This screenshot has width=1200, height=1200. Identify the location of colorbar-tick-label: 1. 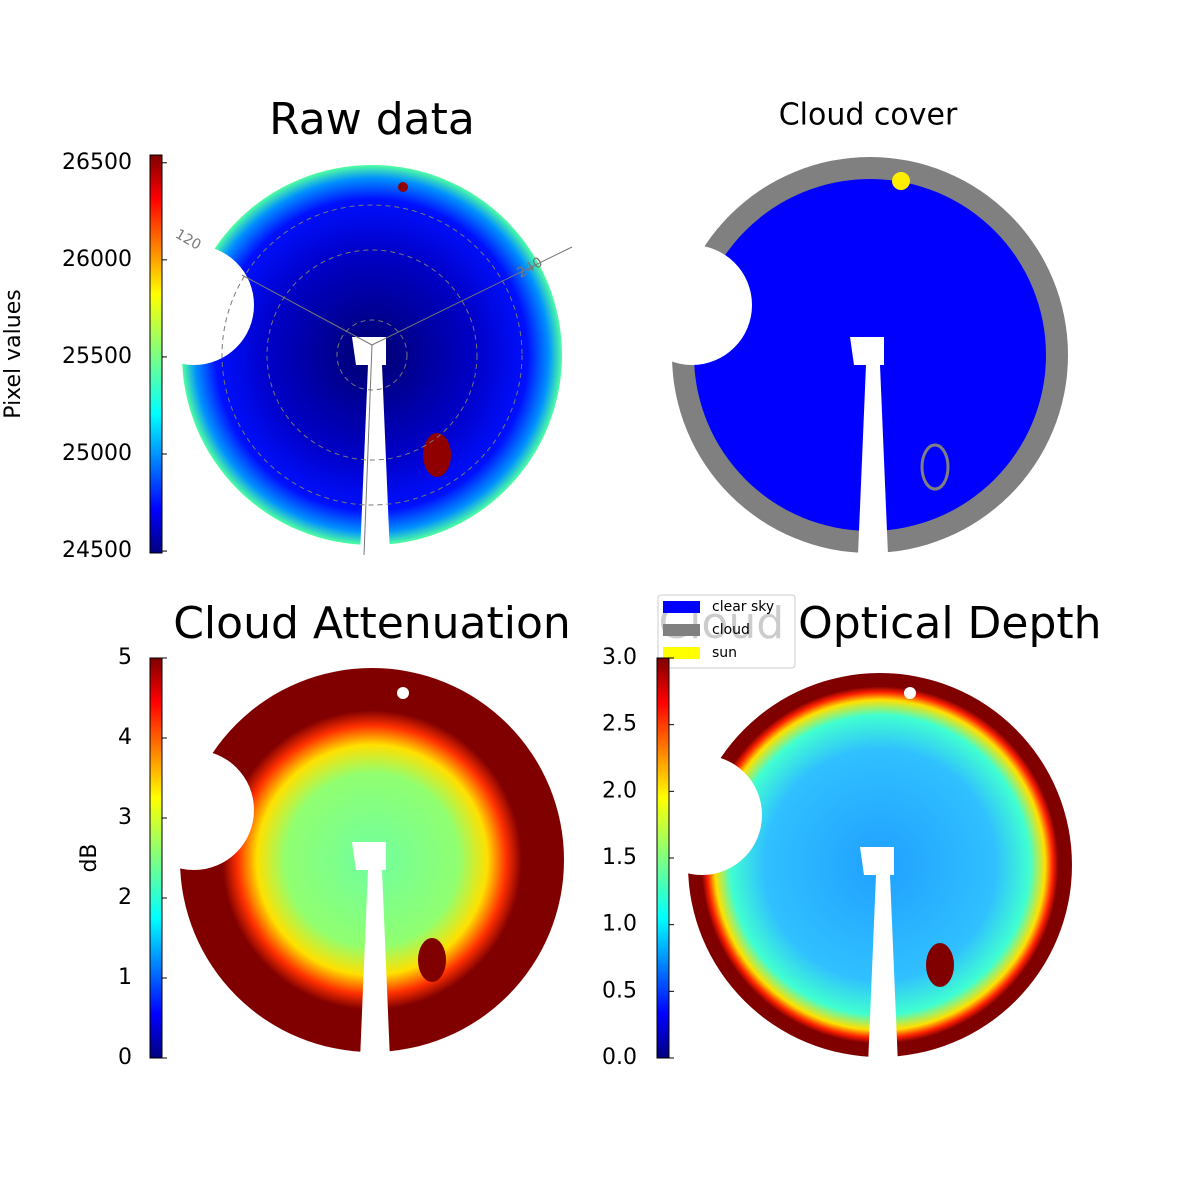
(125, 977).